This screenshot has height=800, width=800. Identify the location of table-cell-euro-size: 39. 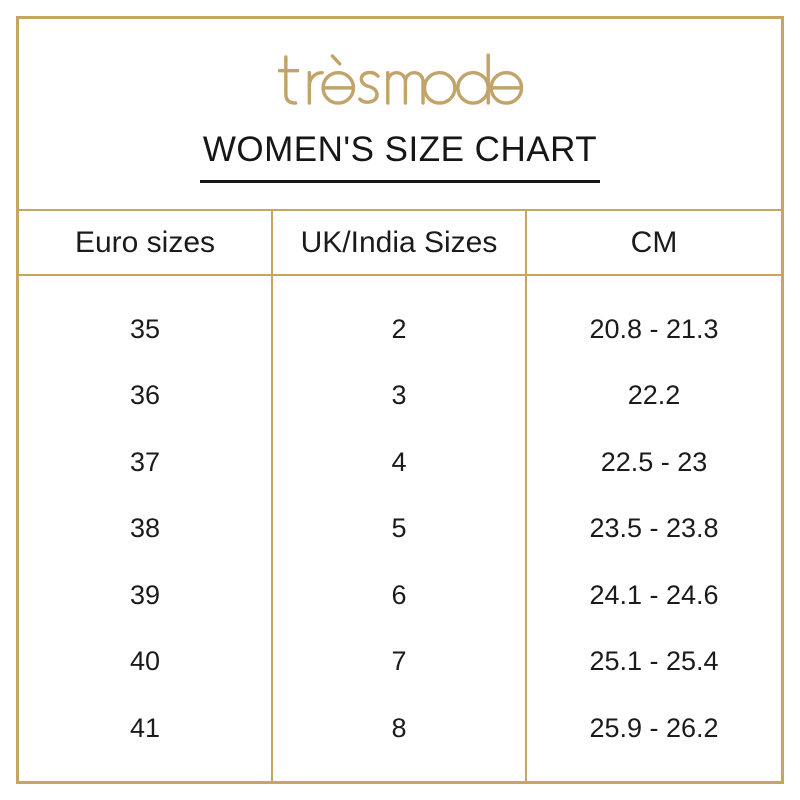
(145, 594).